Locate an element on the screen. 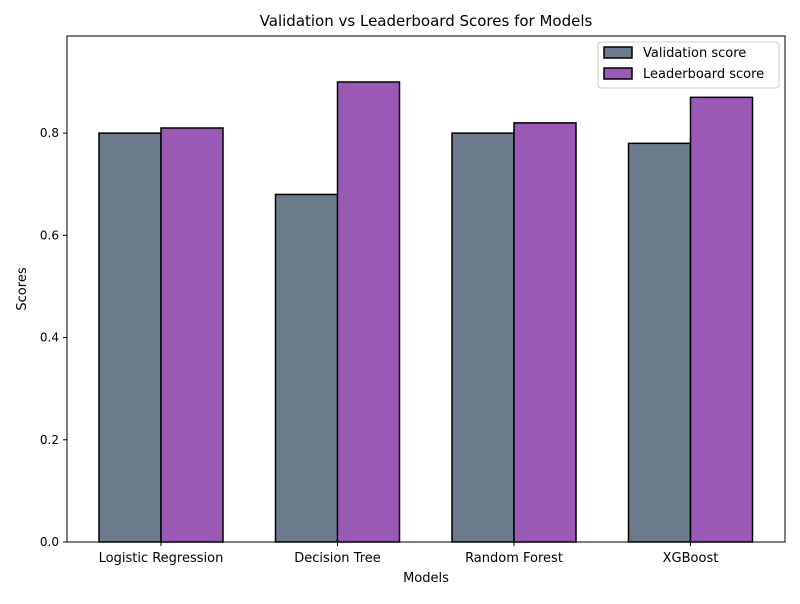 The image size is (800, 604). y-tick-label: 0.4 is located at coordinates (49, 338).